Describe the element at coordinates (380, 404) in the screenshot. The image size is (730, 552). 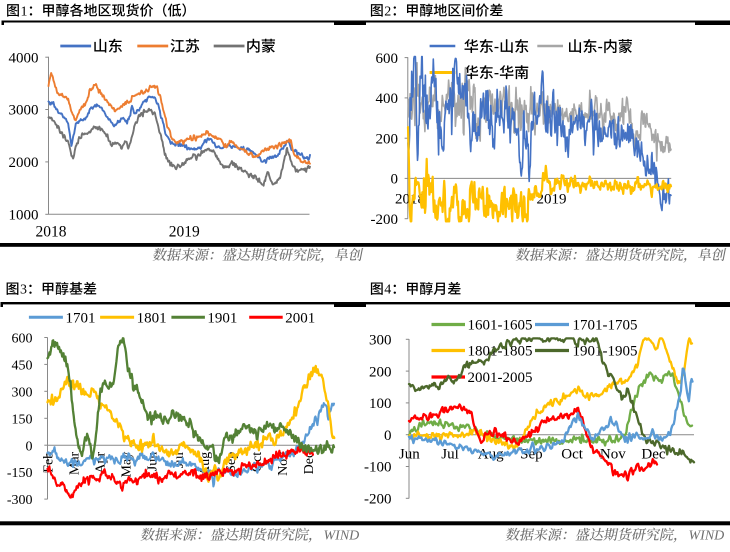
I see `svg-text: 100` at that location.